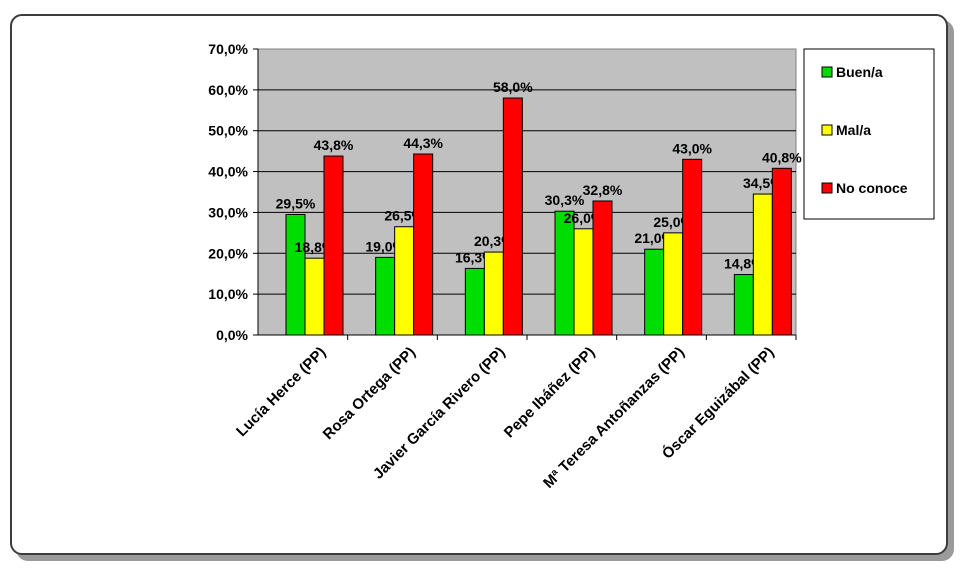 The width and height of the screenshot is (964, 569). I want to click on data-label: 29,5%, so click(296, 203).